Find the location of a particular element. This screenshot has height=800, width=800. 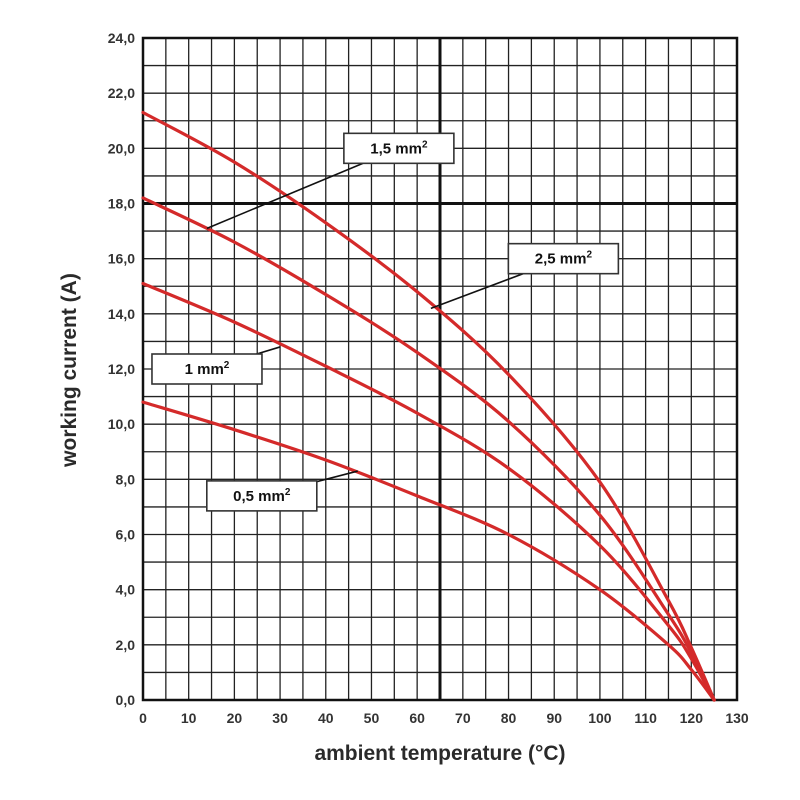

y-tick-label: 12,0 is located at coordinates (121, 369).